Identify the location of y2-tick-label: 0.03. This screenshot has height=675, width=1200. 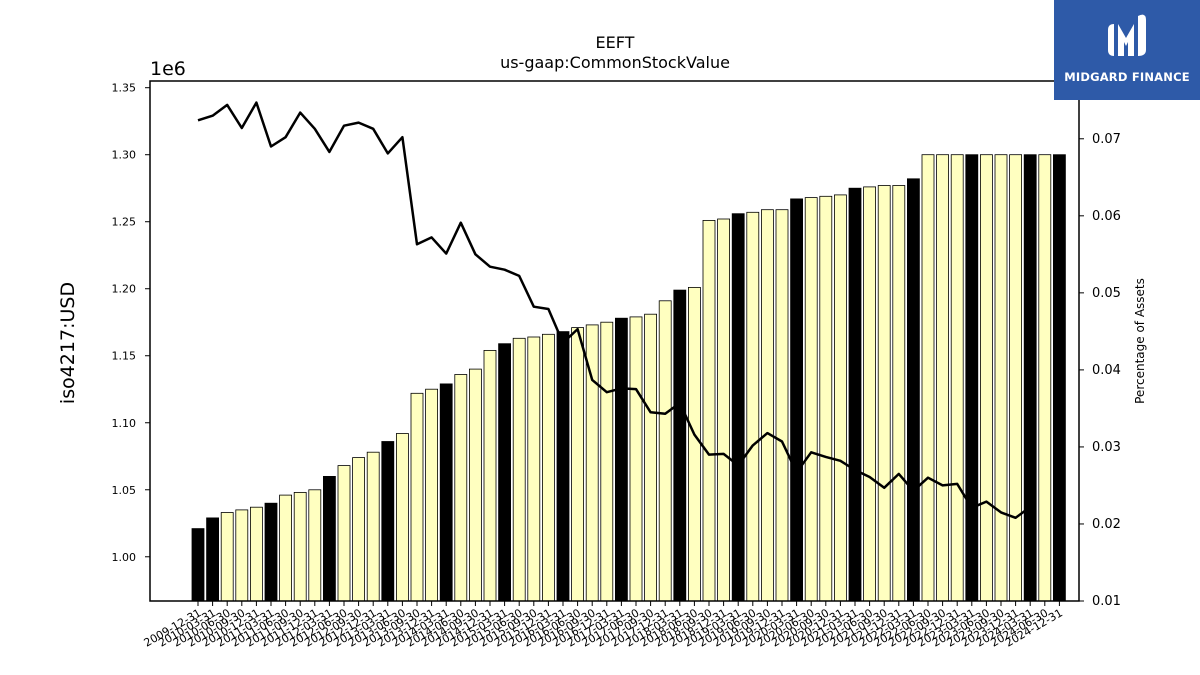
(1106, 447).